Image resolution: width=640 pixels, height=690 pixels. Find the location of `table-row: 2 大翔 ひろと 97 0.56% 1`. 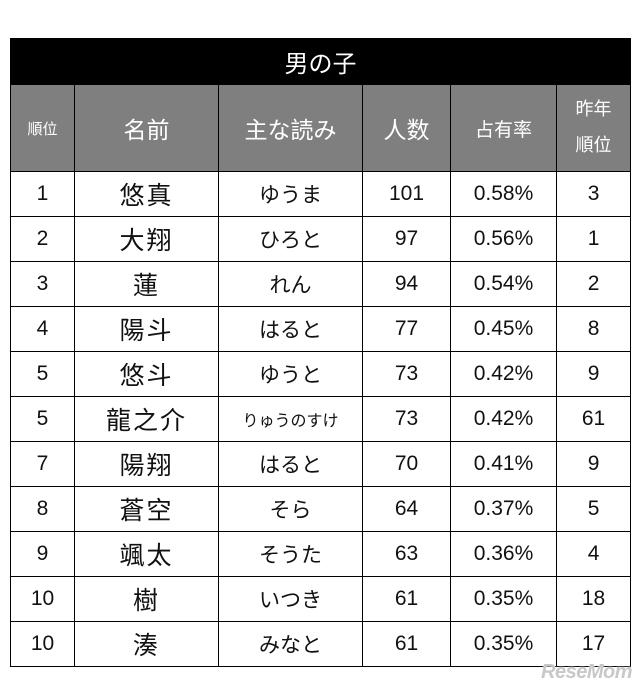

table-row: 2 大翔 ひろと 97 0.56% 1 is located at coordinates (321, 239).